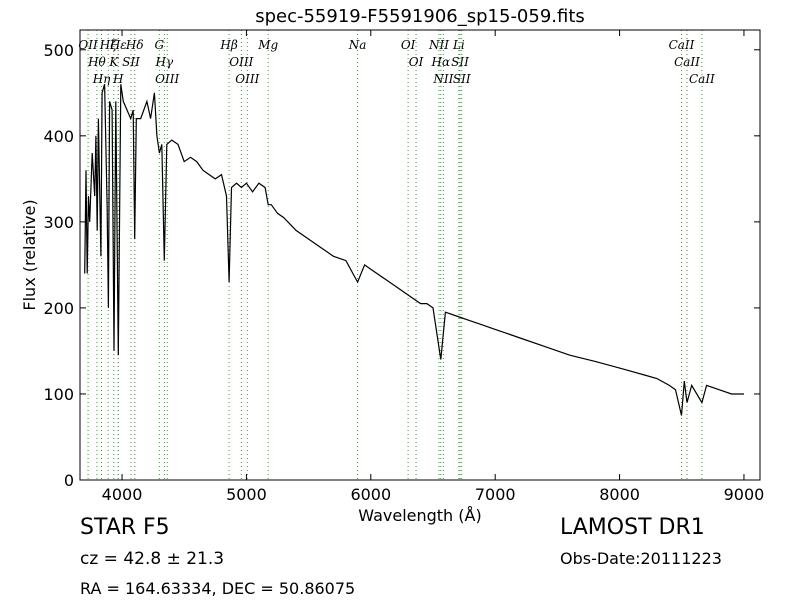 Image resolution: width=800 pixels, height=604 pixels. Describe the element at coordinates (632, 527) in the screenshot. I see `survey: LAMOST DR1` at that location.